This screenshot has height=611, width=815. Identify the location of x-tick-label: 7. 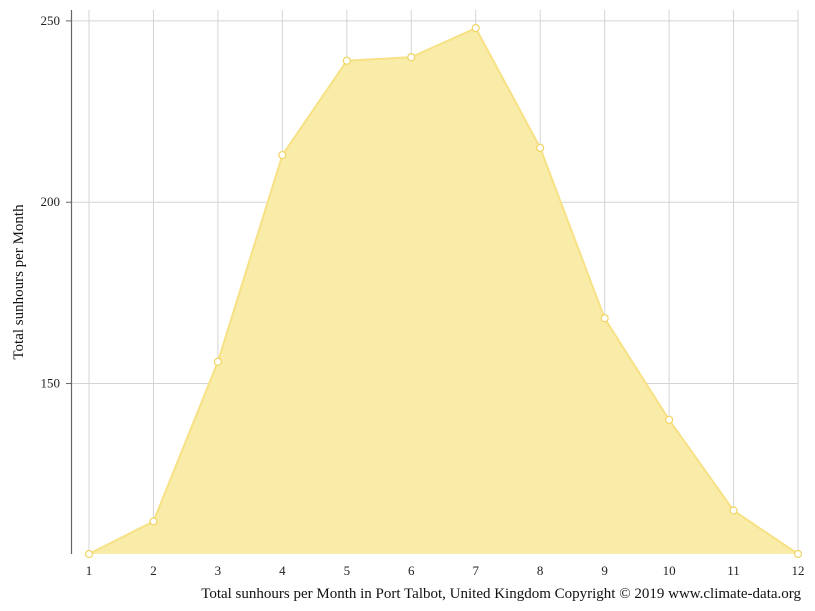
(475, 570).